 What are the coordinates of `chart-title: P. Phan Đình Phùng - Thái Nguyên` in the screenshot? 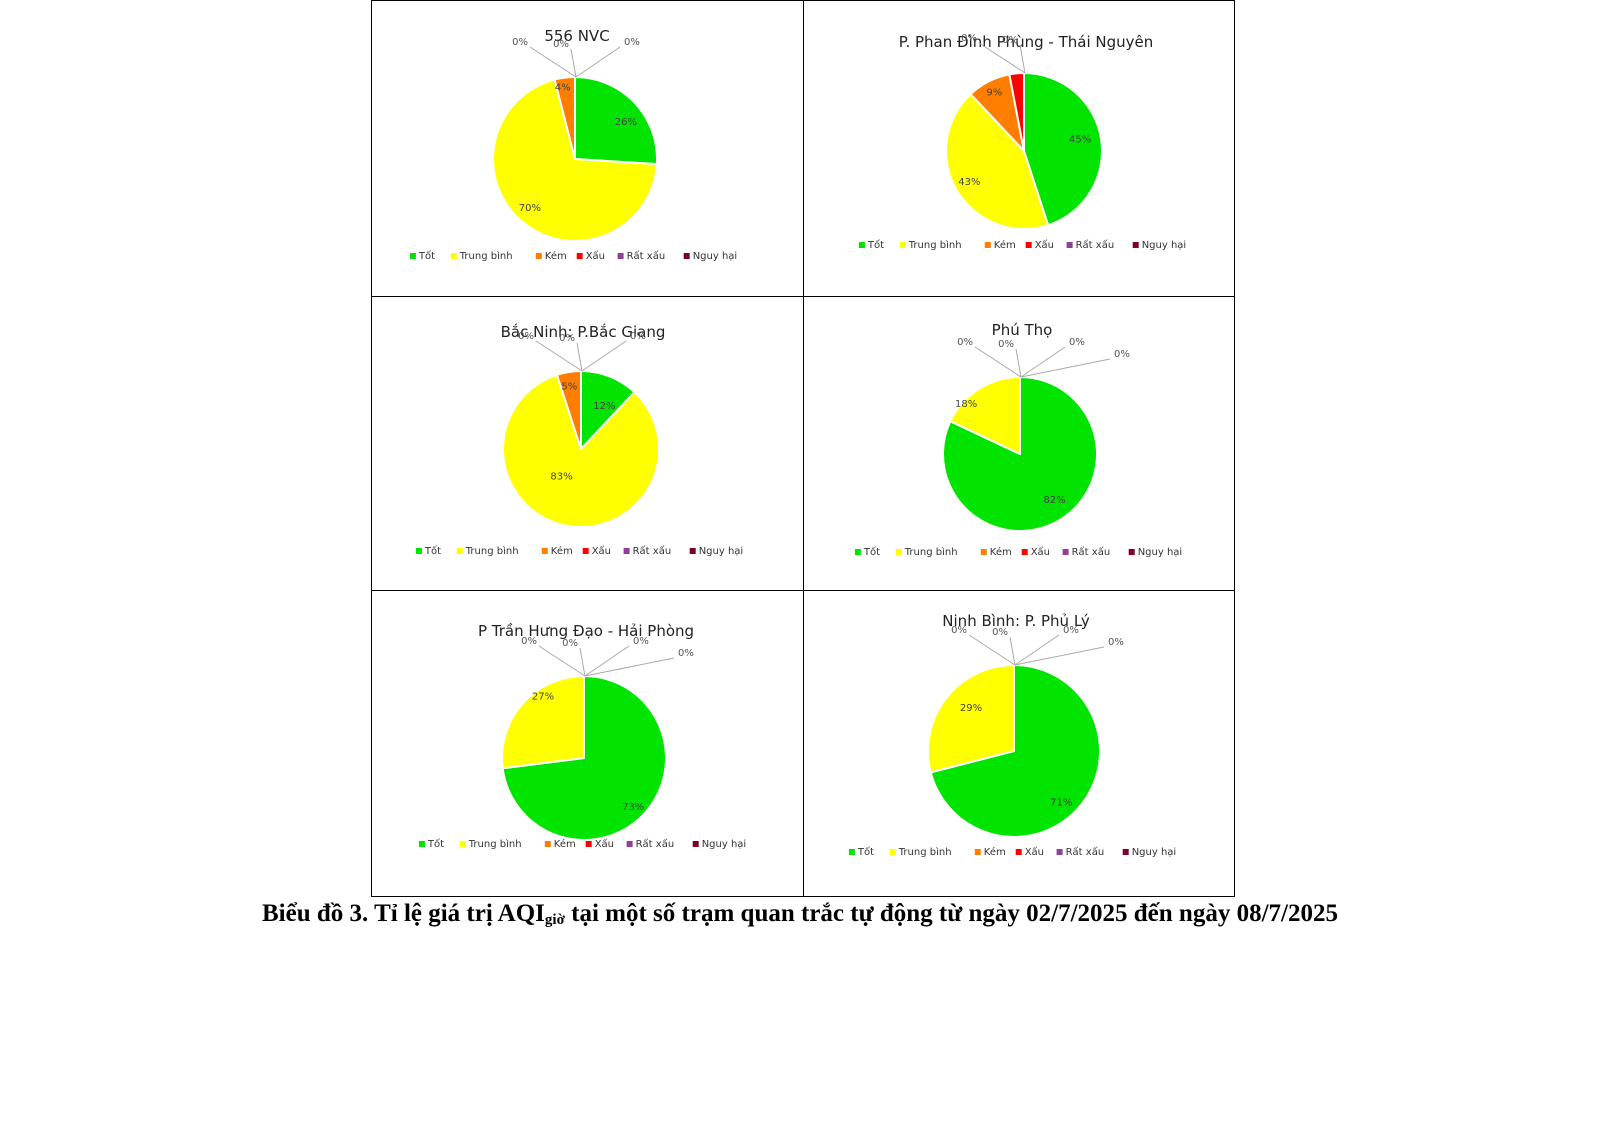 It's located at (1026, 42).